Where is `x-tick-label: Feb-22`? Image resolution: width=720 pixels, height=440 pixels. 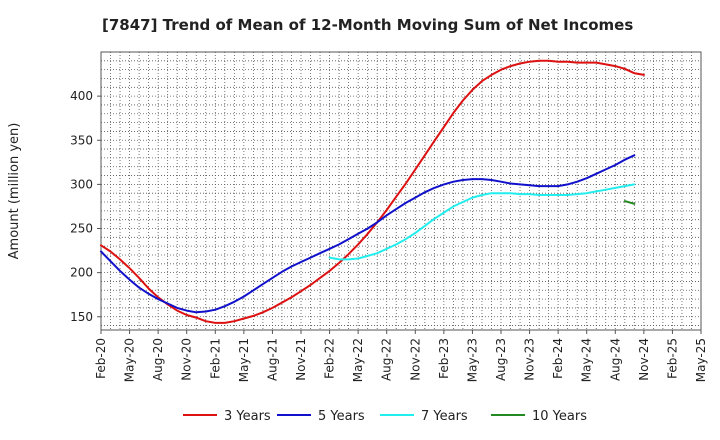 x-tick-label: Feb-22 is located at coordinates (330, 358).